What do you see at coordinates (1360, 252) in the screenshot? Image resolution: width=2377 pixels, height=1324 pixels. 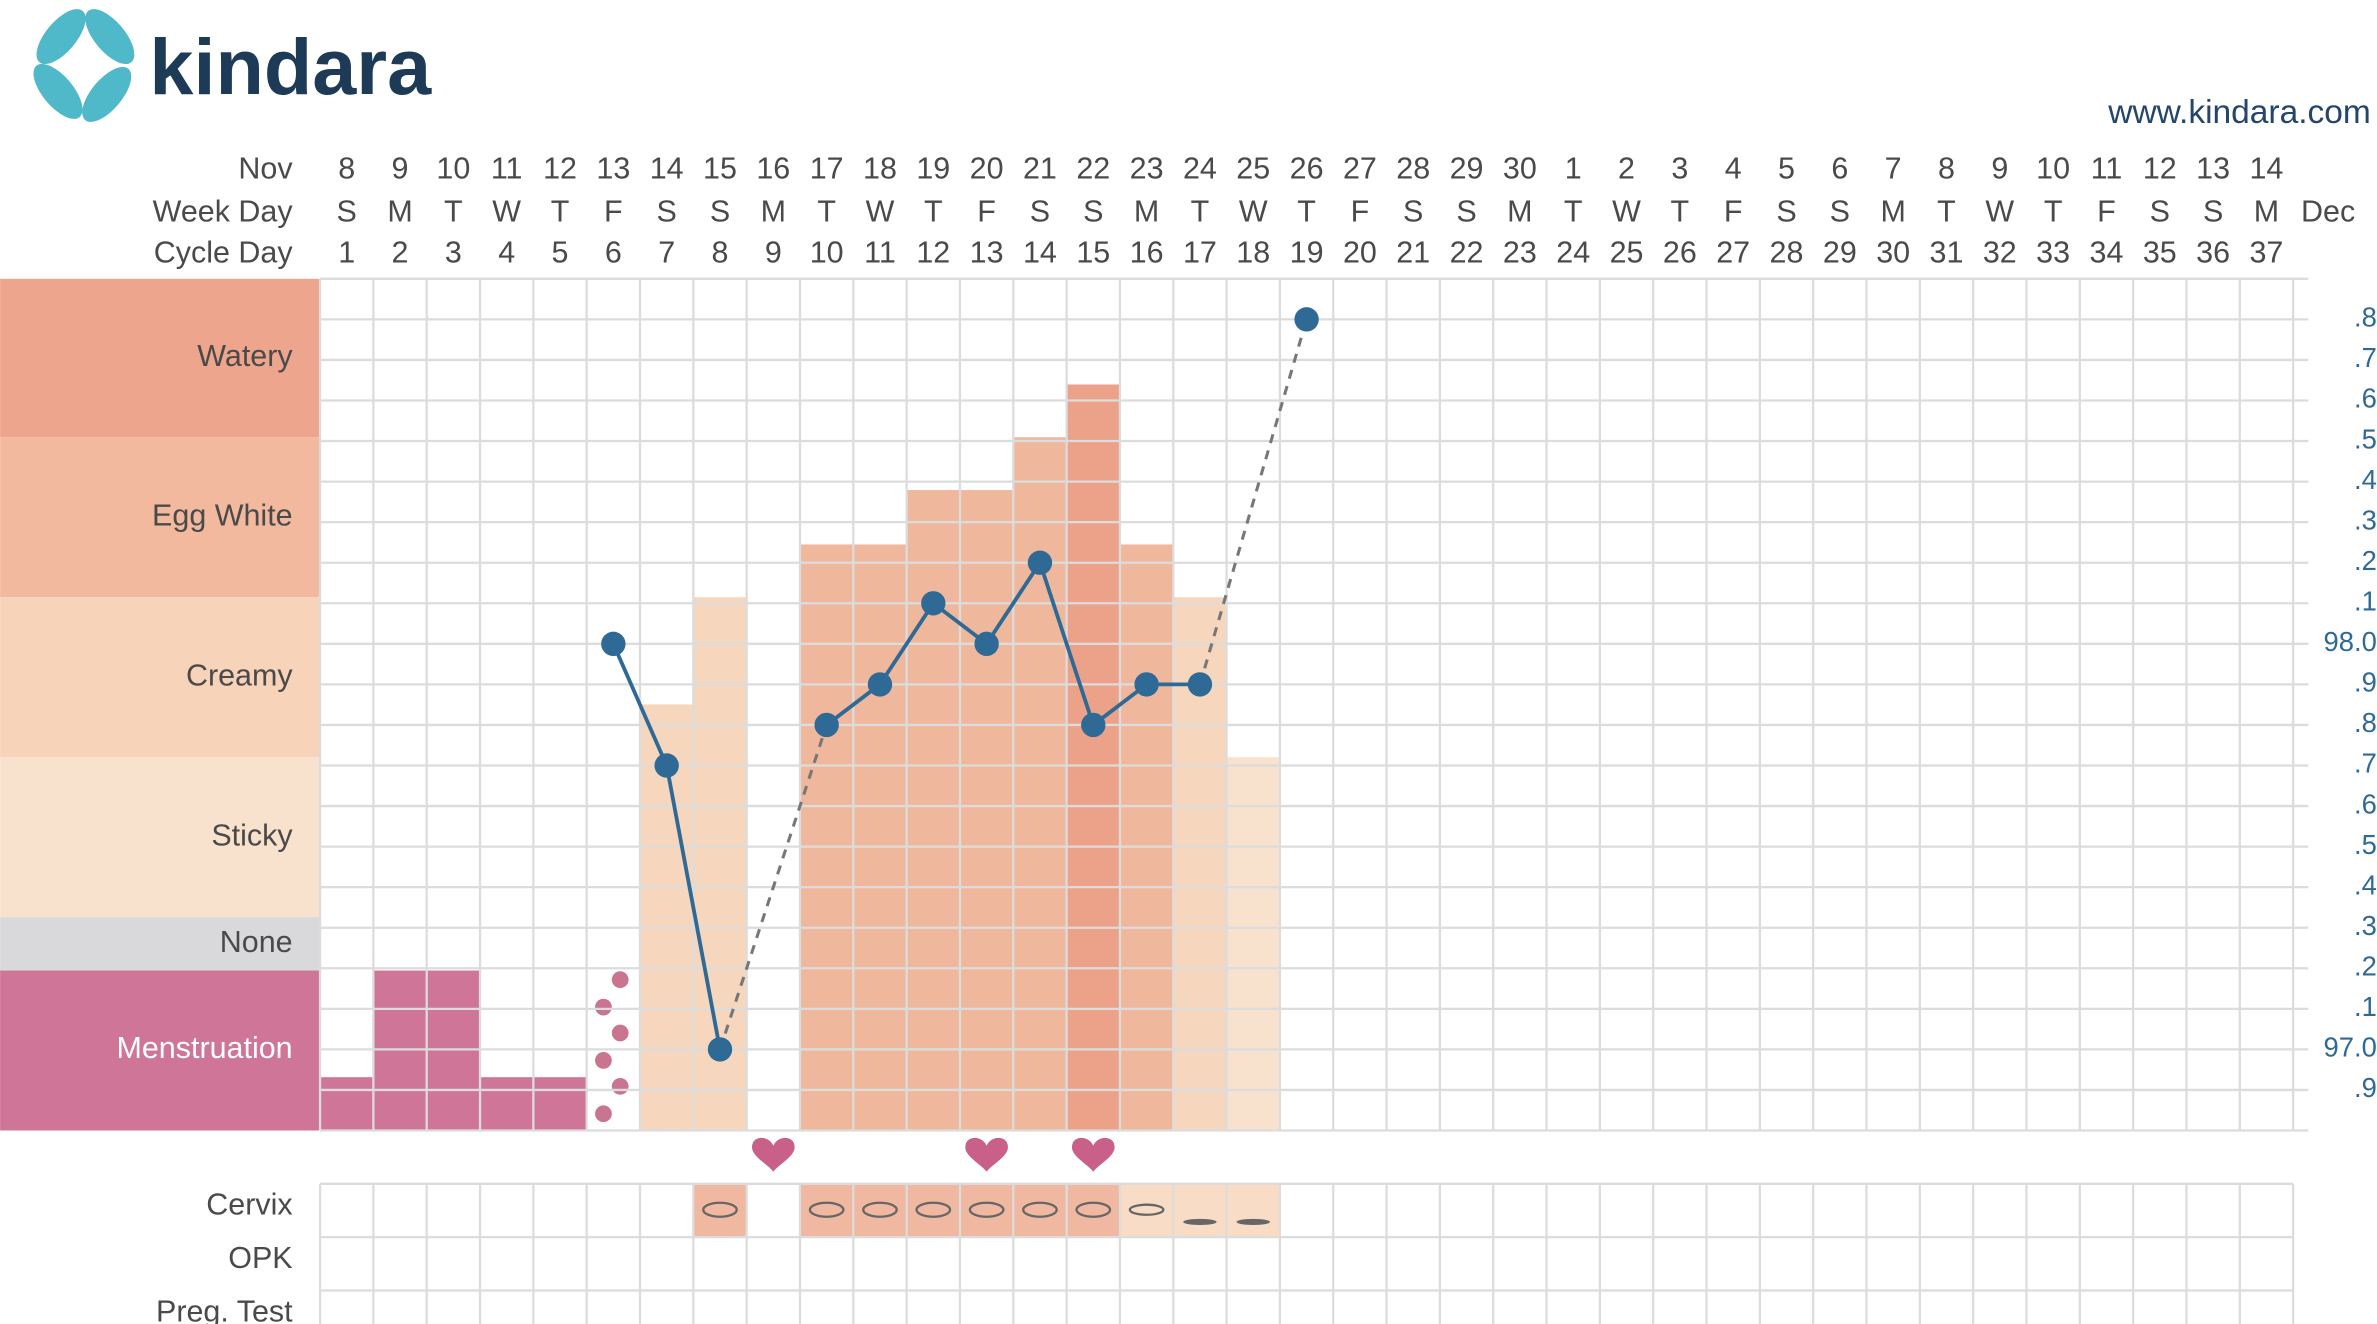 I see `cycle-day-label: 20` at bounding box center [1360, 252].